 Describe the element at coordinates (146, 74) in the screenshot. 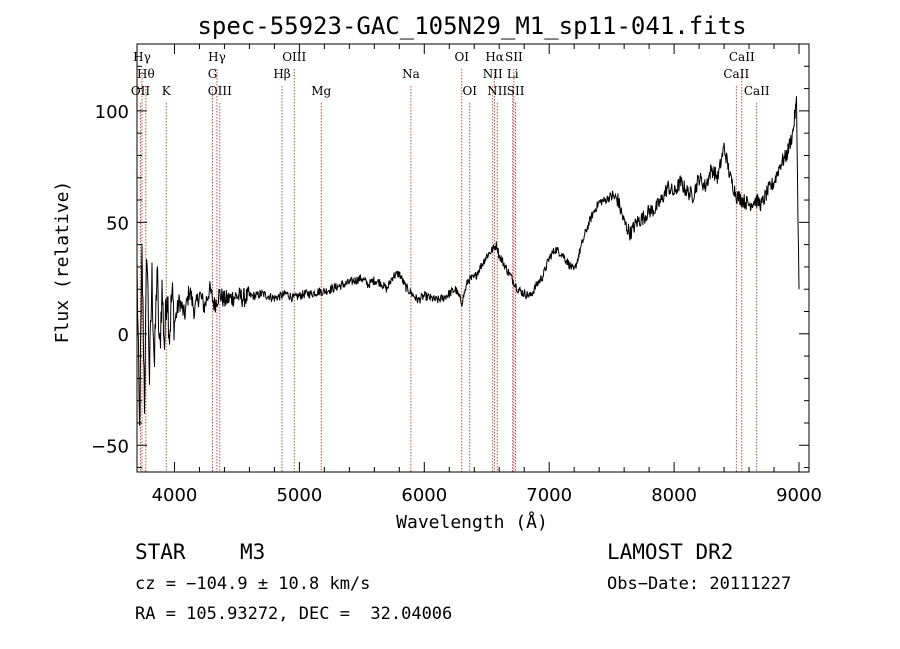

I see `line-label-1: Hθ` at that location.